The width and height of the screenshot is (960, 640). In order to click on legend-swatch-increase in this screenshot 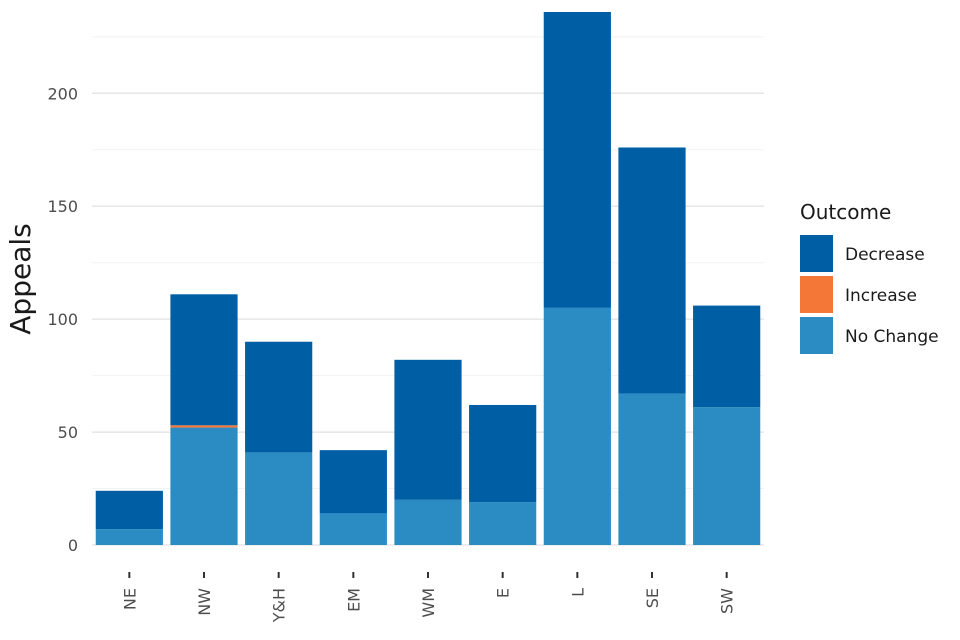, I will do `click(816, 294)`.